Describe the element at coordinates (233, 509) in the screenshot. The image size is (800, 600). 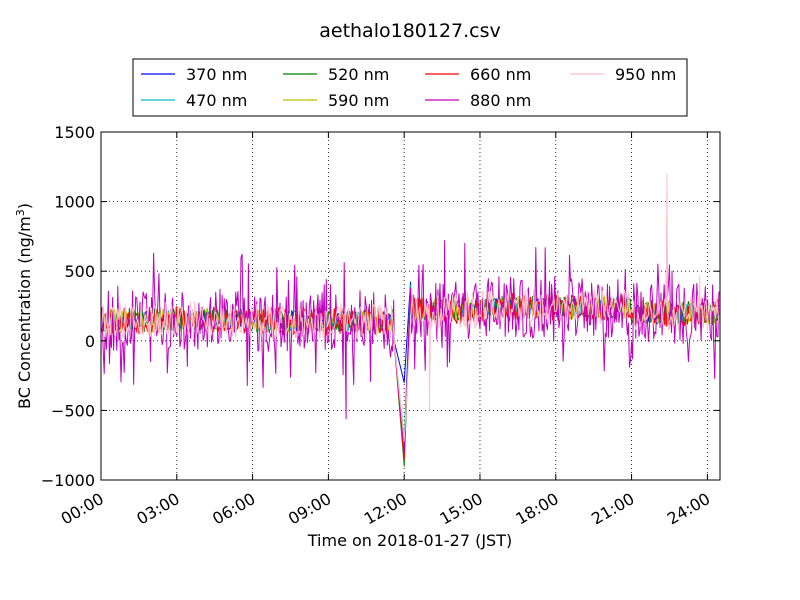
I see `x-tick-label: 06:00` at that location.